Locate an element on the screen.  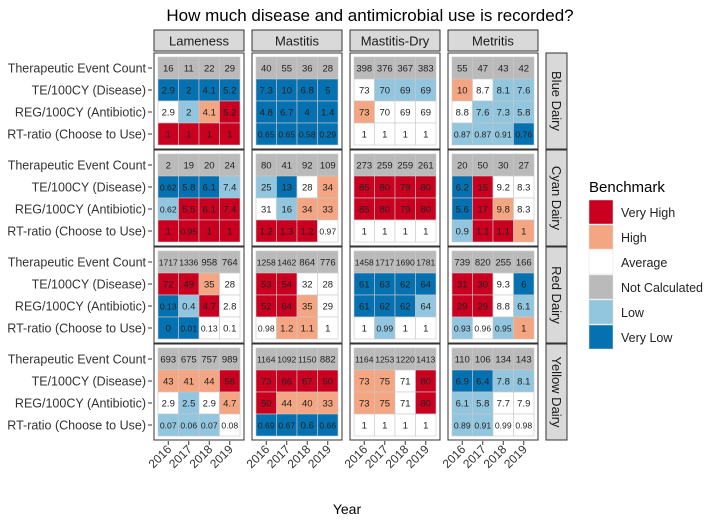
cell-value-label: 6.1 is located at coordinates (462, 403).